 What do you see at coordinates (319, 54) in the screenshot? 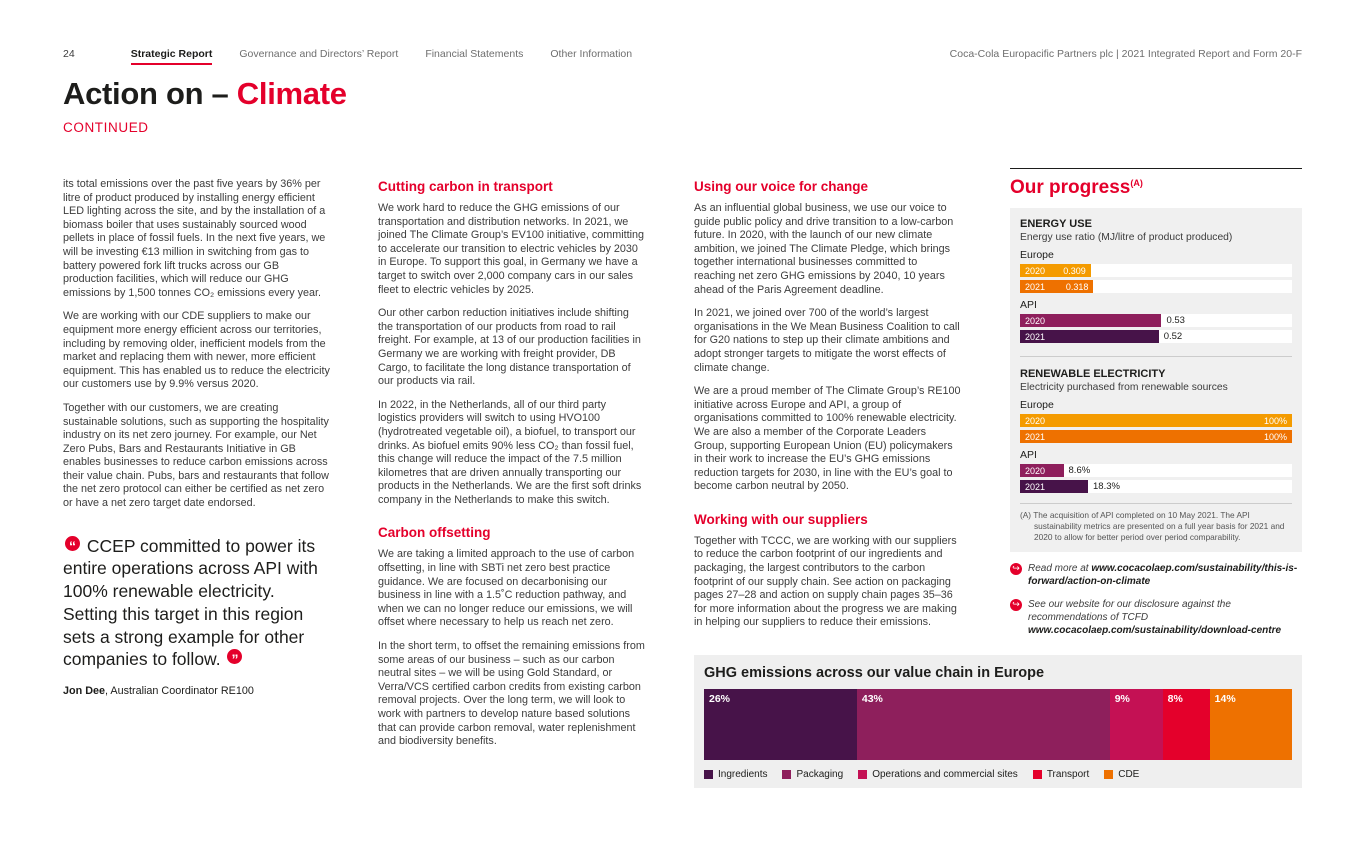
I see `nav-tab-governance-directors-report: Governance and Directors’ Report` at bounding box center [319, 54].